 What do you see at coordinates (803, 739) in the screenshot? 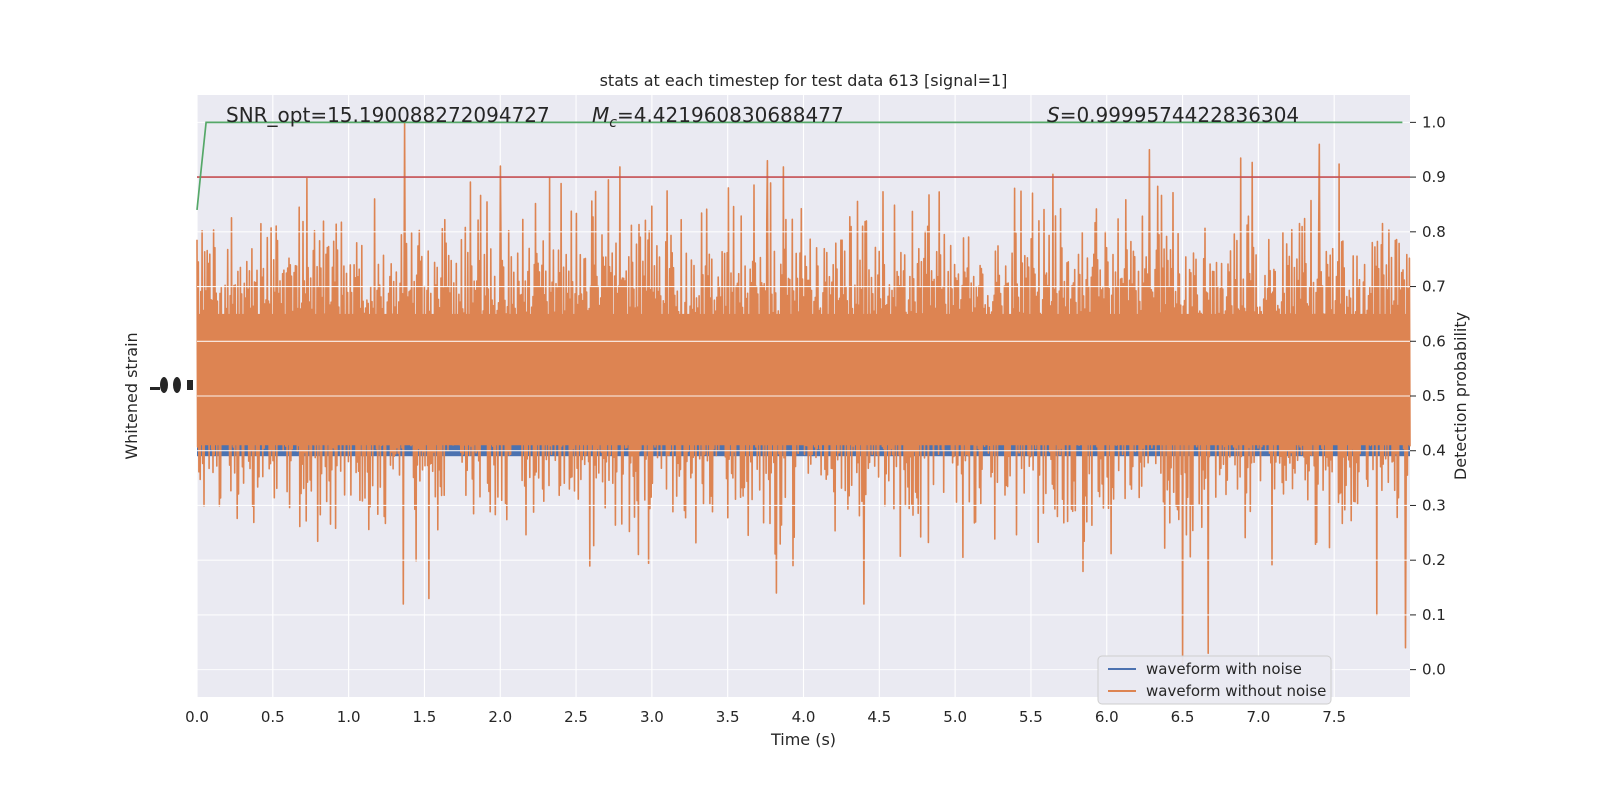
I see `x-axis-label: Time (s)` at bounding box center [803, 739].